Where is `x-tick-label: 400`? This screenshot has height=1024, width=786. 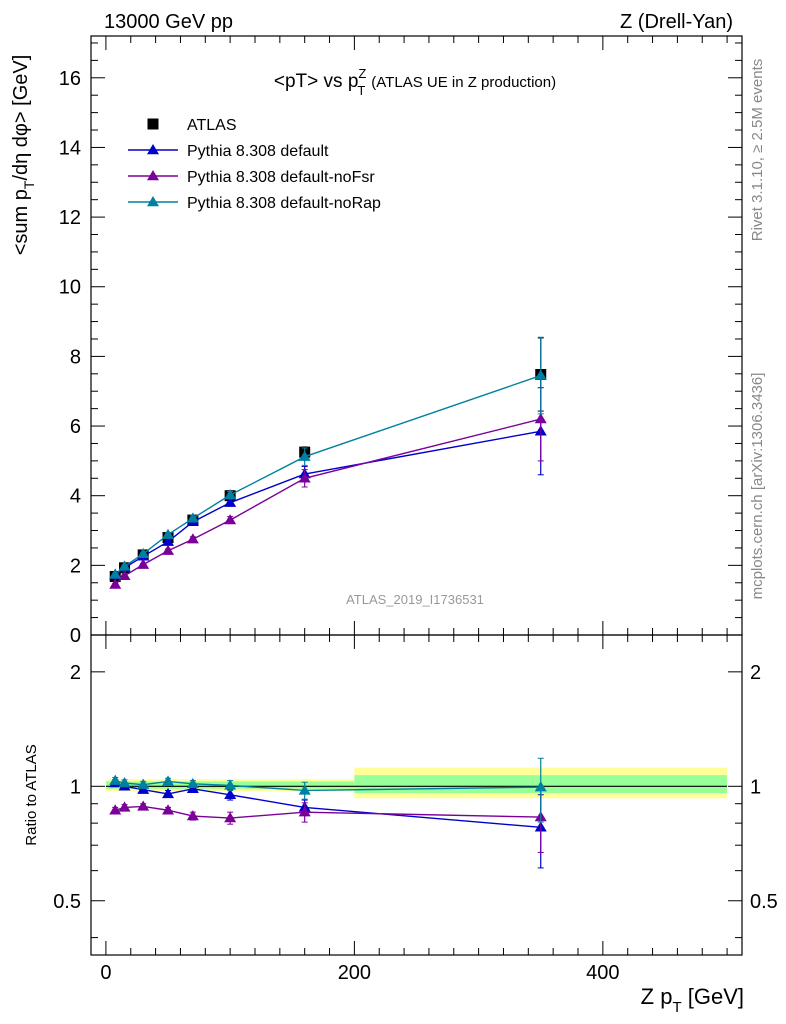 x-tick-label: 400 is located at coordinates (602, 973).